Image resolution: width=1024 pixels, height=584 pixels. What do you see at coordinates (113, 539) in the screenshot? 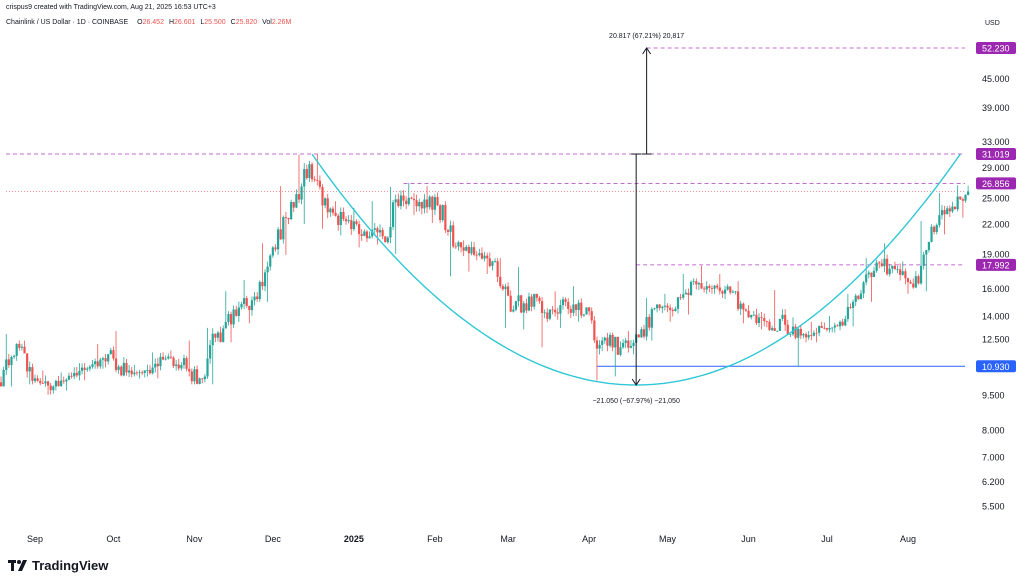
I see `x-tick-label: Oct` at bounding box center [113, 539].